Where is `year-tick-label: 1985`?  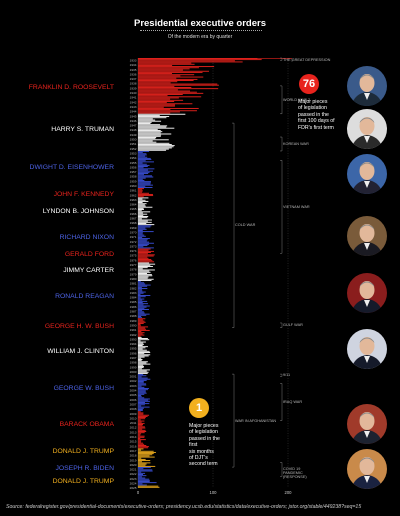 year-tick-label: 1985 is located at coordinates (133, 302).